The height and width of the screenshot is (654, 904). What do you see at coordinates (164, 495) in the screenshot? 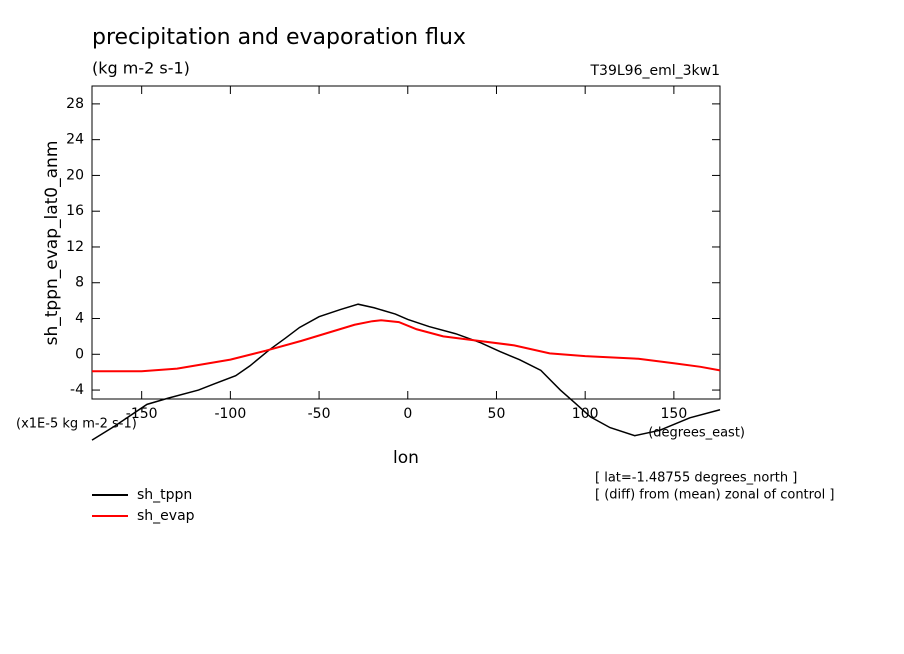
I see `legend-label: sh_tppn` at bounding box center [164, 495].